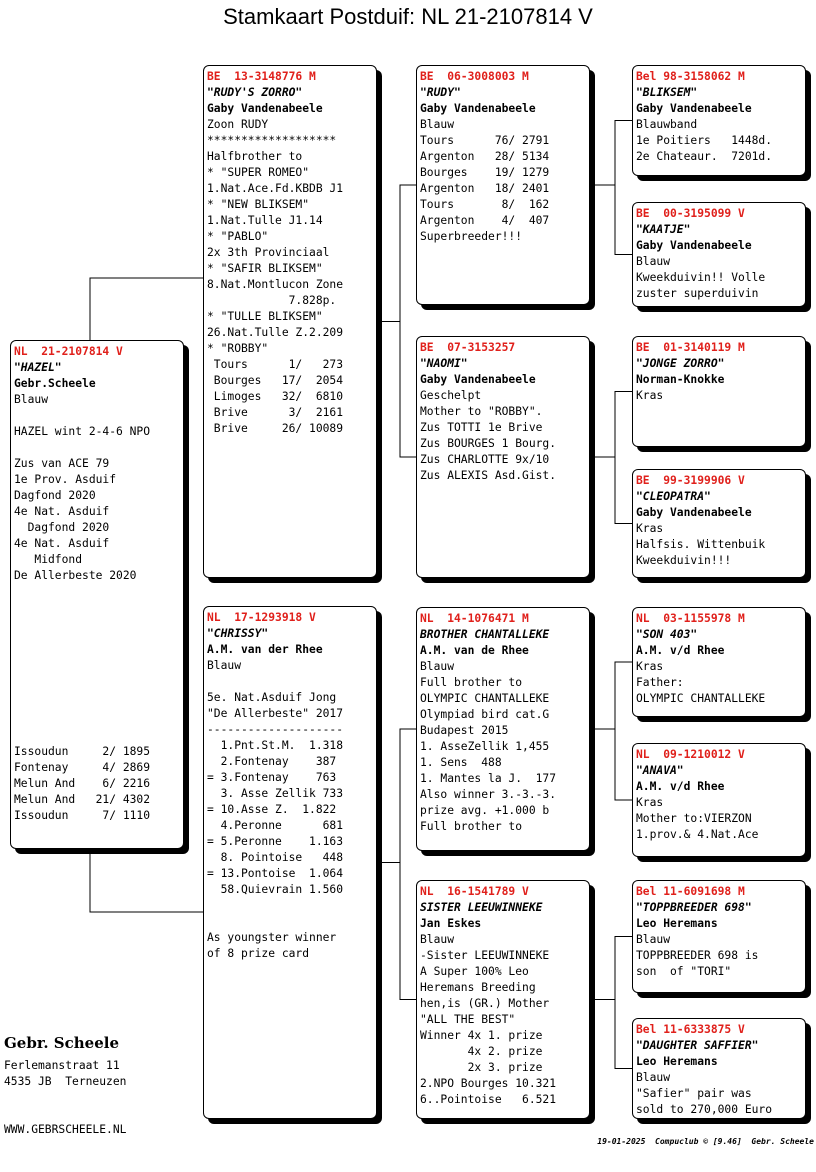 This screenshot has width=816, height=1172. Describe the element at coordinates (238, 348) in the screenshot. I see `info-line: * "ROBBY"` at that location.